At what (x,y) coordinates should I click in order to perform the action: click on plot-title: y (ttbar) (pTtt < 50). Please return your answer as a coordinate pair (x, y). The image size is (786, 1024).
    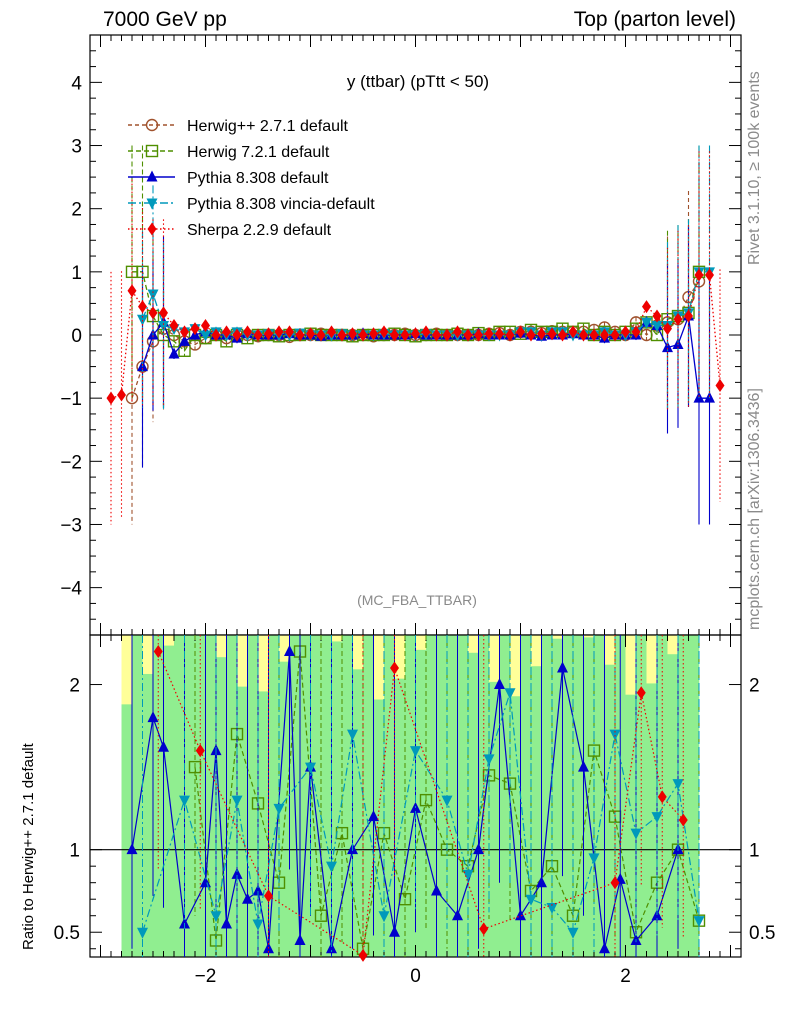
    Looking at the image, I should click on (418, 81).